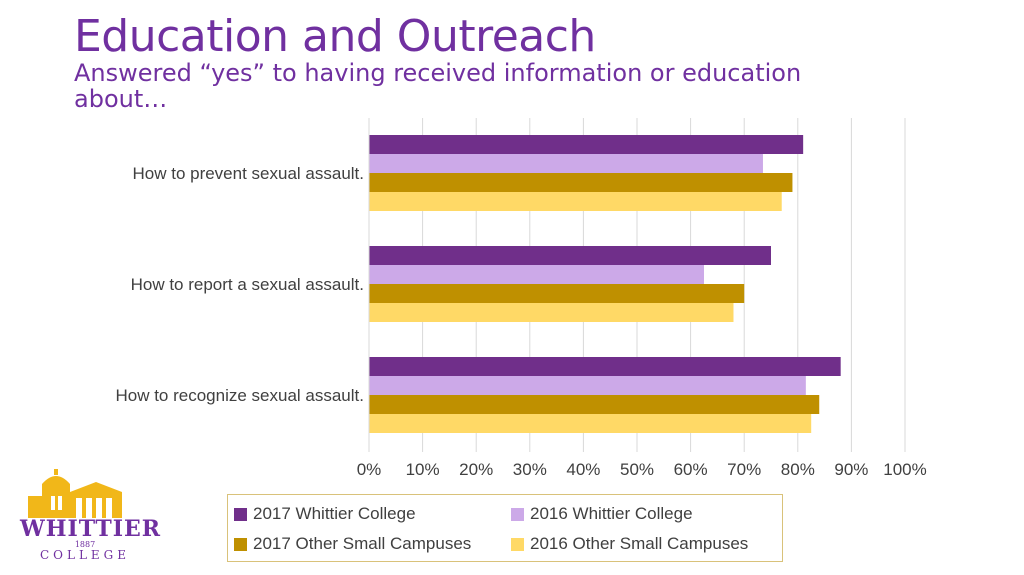 This screenshot has height=575, width=1024. Describe the element at coordinates (583, 469) in the screenshot. I see `x-tick-label: 40%` at that location.